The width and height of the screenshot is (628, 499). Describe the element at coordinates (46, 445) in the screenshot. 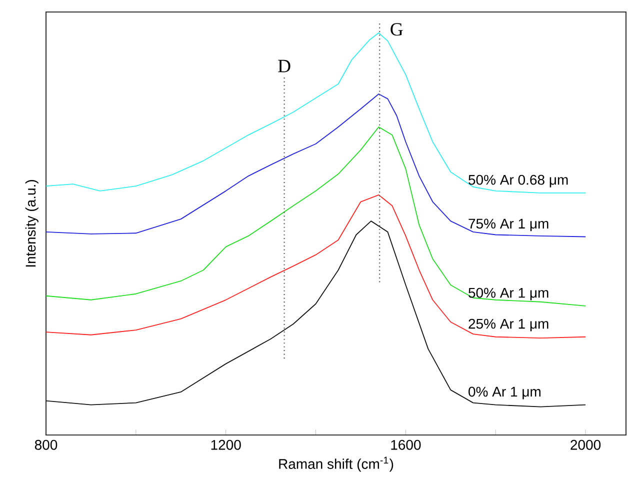

I see `x-tick-label: 800` at that location.